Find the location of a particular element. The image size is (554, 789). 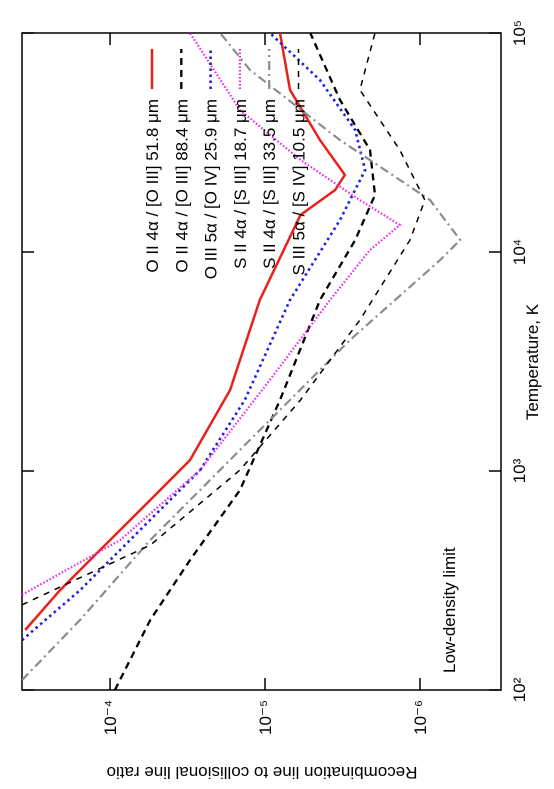

x-tick-label: 10⁴ is located at coordinates (519, 252).